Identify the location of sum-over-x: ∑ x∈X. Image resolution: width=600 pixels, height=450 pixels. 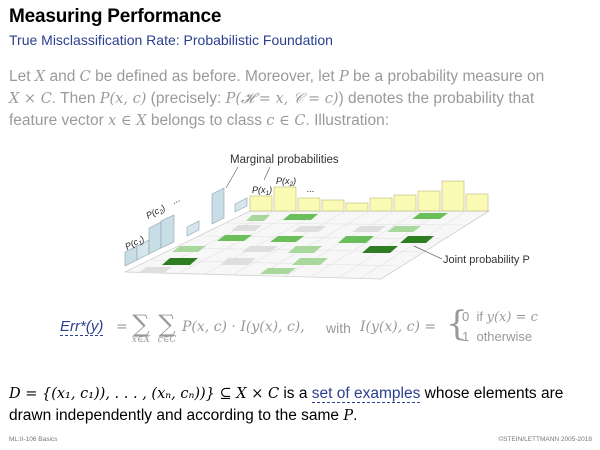
(141, 327).